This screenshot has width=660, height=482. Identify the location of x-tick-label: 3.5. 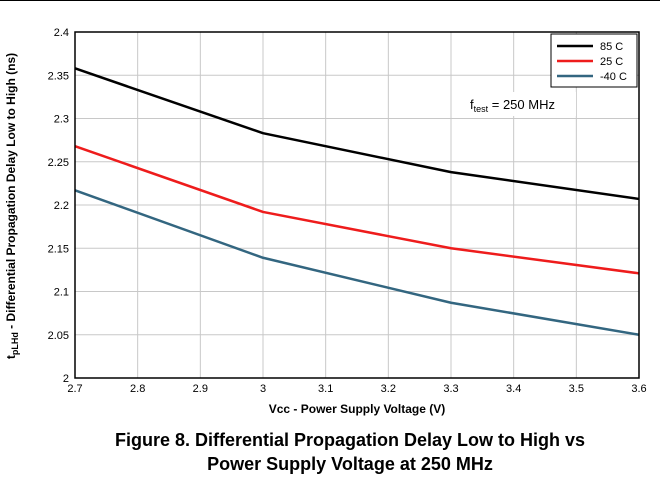
(576, 389).